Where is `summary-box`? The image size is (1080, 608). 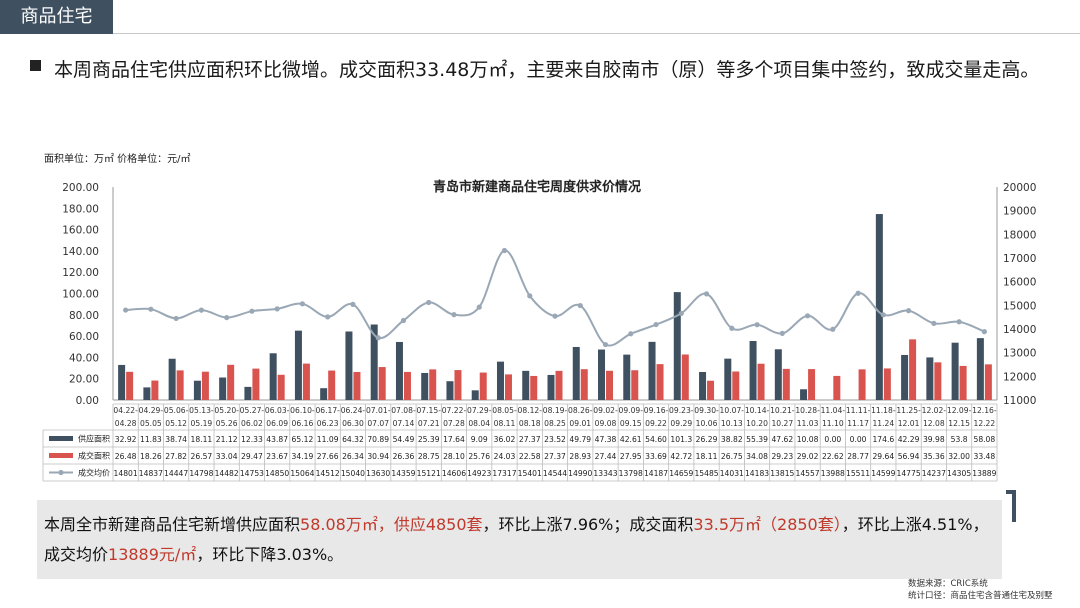
summary-box is located at coordinates (519, 539).